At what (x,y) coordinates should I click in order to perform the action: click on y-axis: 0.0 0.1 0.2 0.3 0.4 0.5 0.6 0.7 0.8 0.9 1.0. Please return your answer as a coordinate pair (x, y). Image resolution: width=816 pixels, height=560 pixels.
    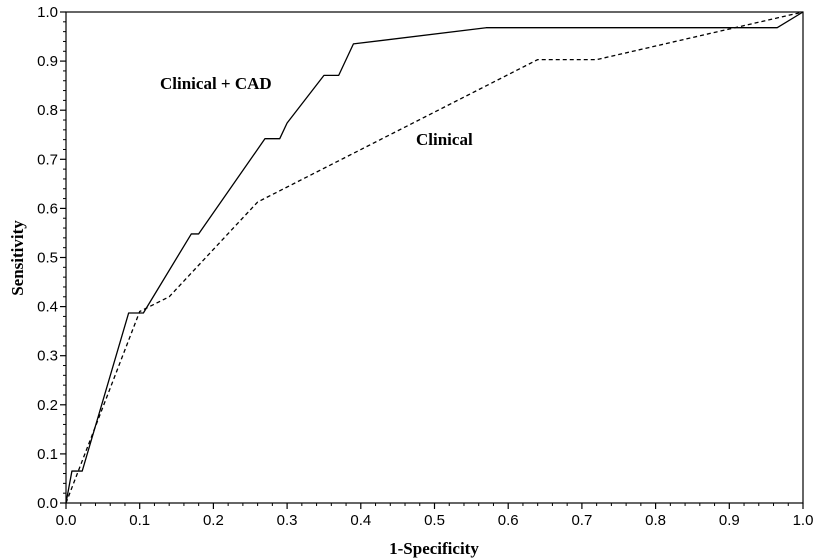
    Looking at the image, I should click on (51, 258).